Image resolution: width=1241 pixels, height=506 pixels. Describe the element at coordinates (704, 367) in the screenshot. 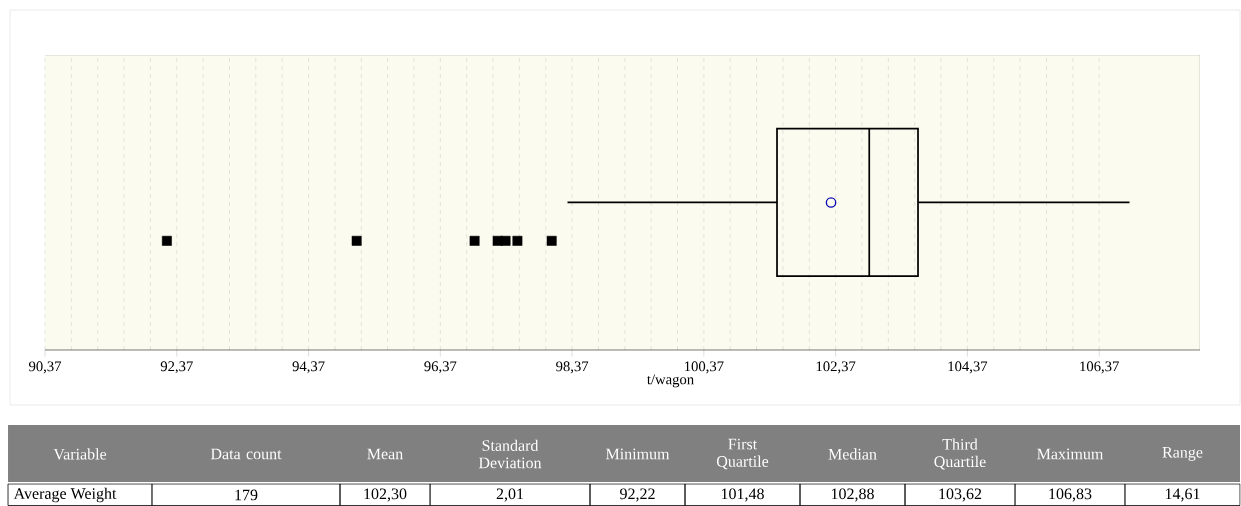

I see `x-tick-label: 100,37` at that location.